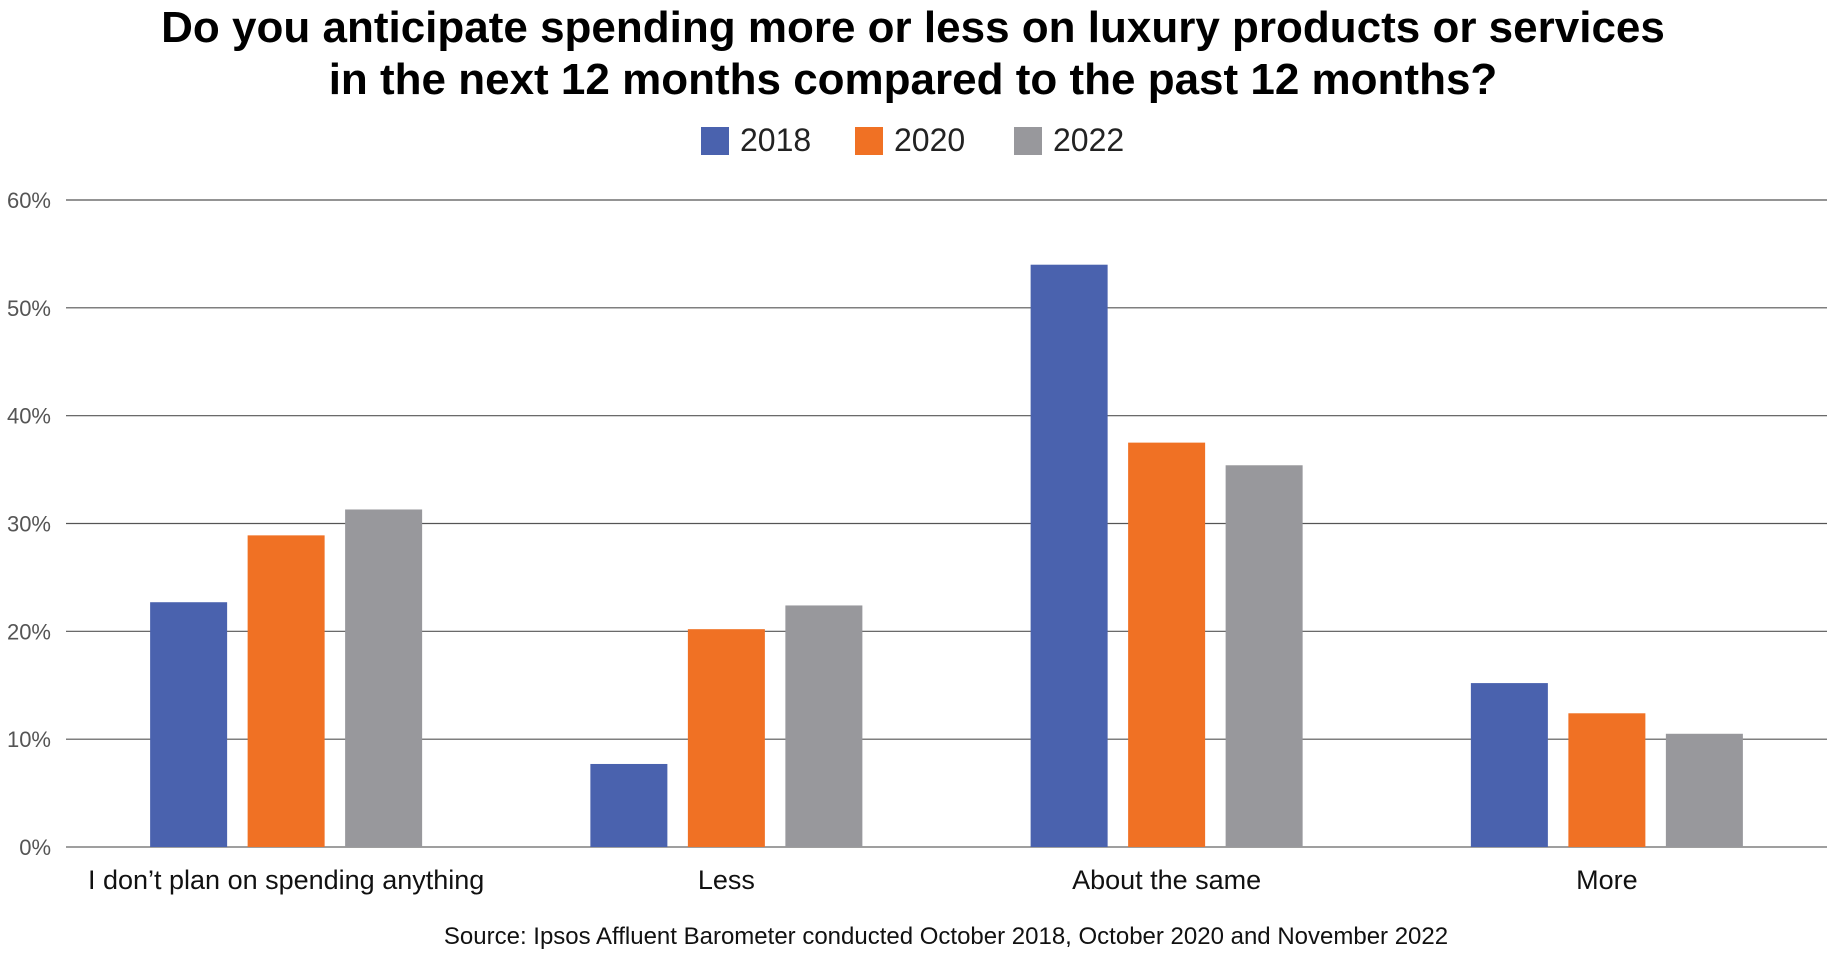 This screenshot has height=977, width=1827. I want to click on y-tick-label: 40%, so click(29, 416).